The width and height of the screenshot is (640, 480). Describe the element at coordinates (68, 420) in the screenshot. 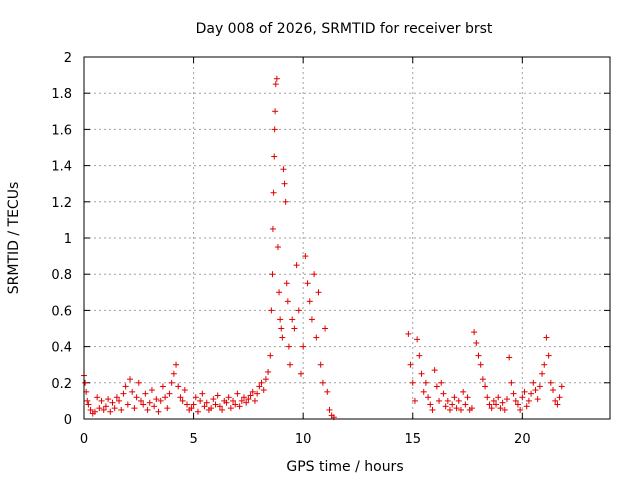

I see `y-tick-label: 0` at that location.